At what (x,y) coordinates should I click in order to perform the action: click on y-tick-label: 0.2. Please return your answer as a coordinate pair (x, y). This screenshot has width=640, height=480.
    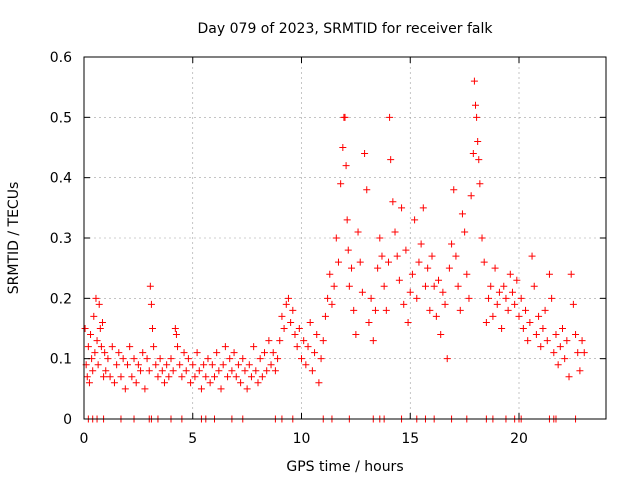
    Looking at the image, I should click on (61, 299).